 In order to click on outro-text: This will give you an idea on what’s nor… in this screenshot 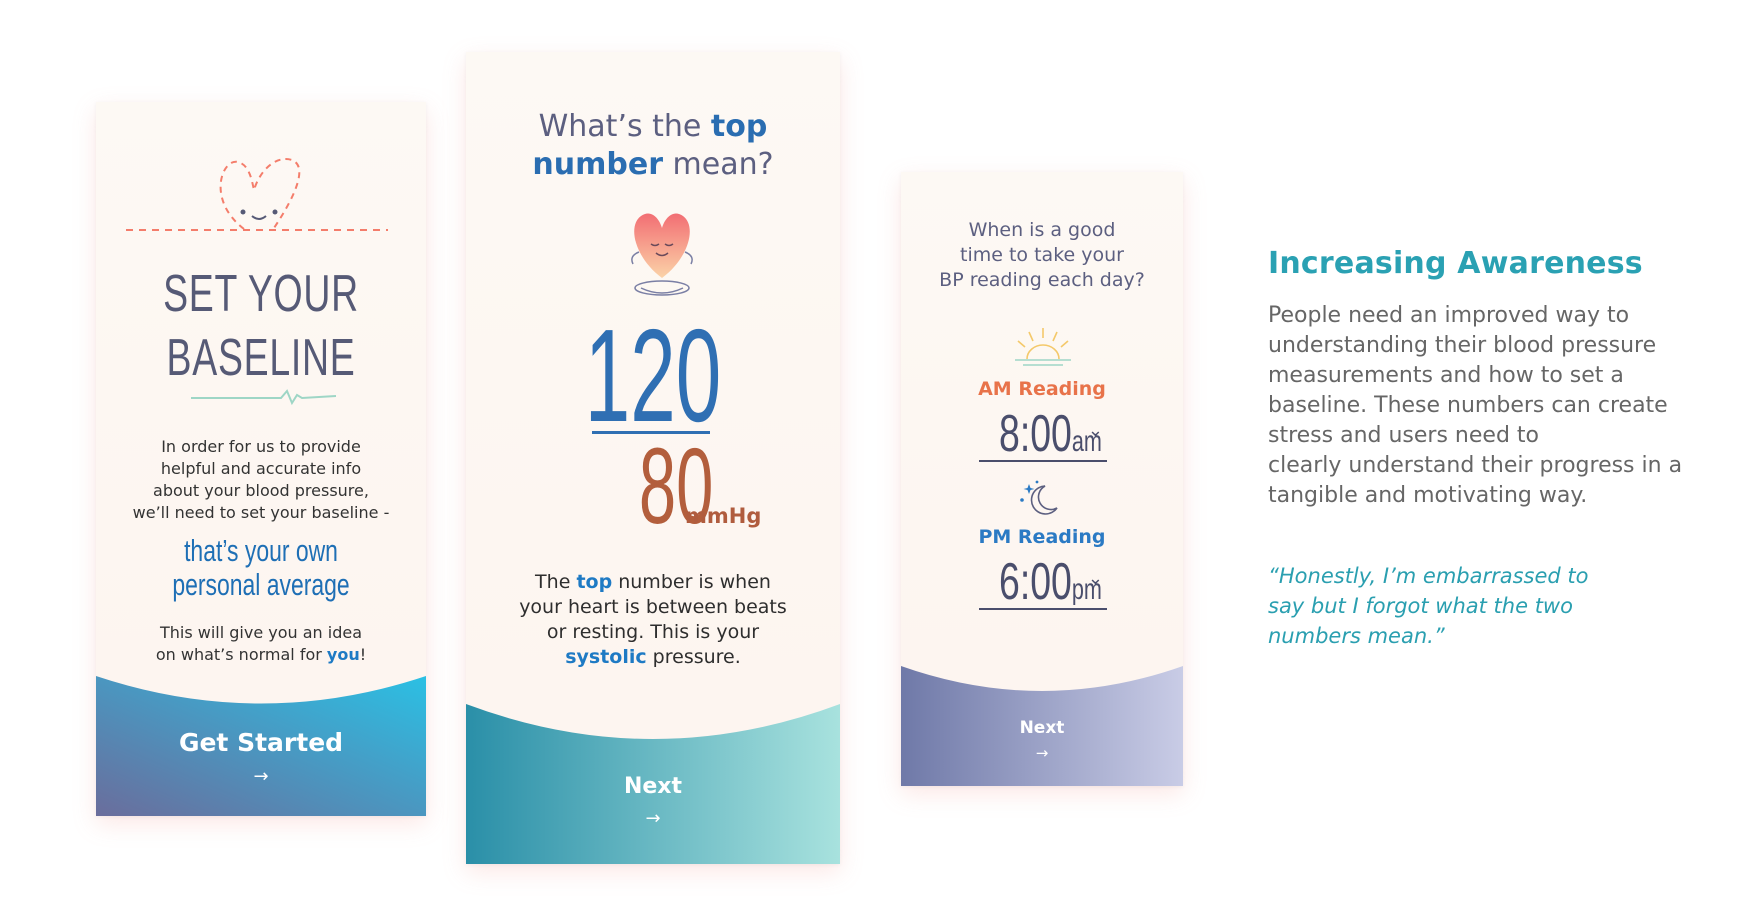, I will do `click(261, 643)`.